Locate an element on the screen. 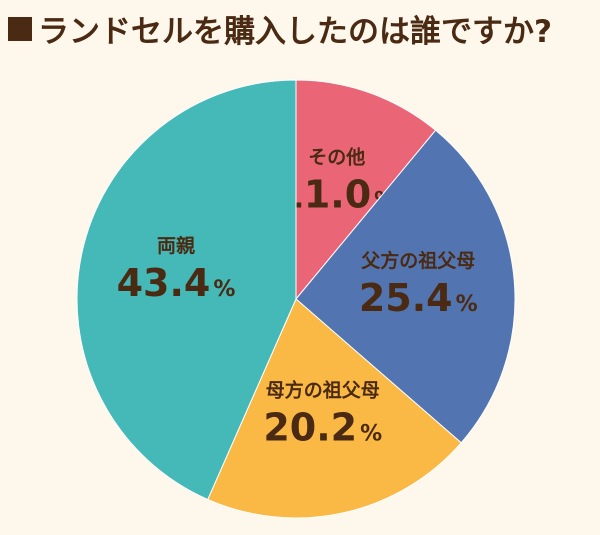  slice-label-0: その他 is located at coordinates (336, 157).